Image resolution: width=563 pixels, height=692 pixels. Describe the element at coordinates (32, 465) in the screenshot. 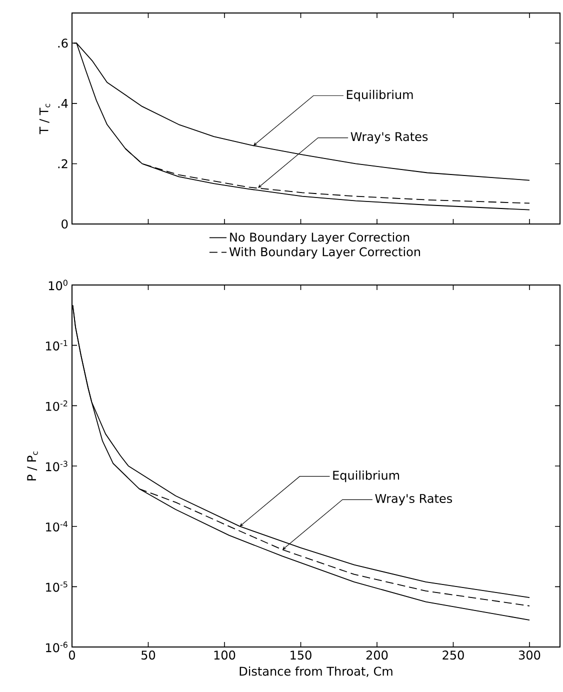

I see `y-axis-title: P / P$_{c}$` at that location.